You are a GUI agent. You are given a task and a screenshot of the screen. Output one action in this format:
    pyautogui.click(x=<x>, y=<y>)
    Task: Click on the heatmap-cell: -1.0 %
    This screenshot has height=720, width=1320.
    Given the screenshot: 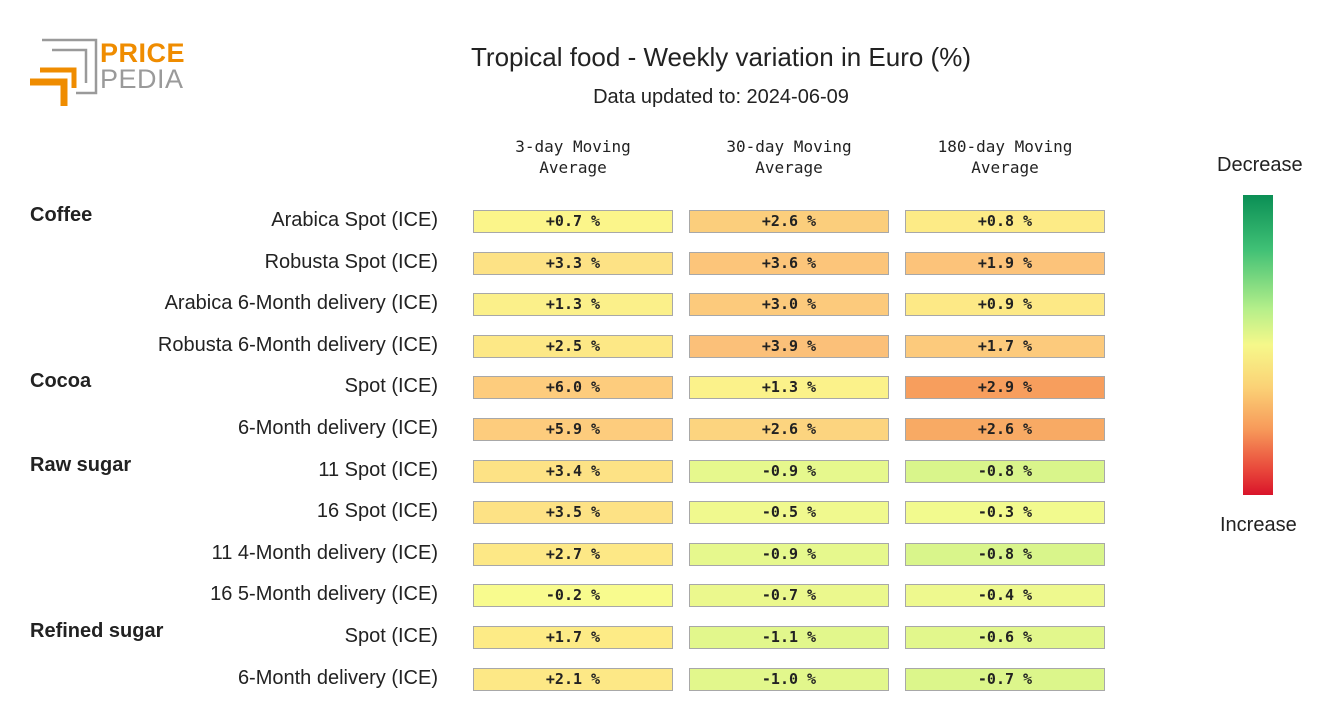 What is the action you would take?
    pyautogui.click(x=789, y=679)
    